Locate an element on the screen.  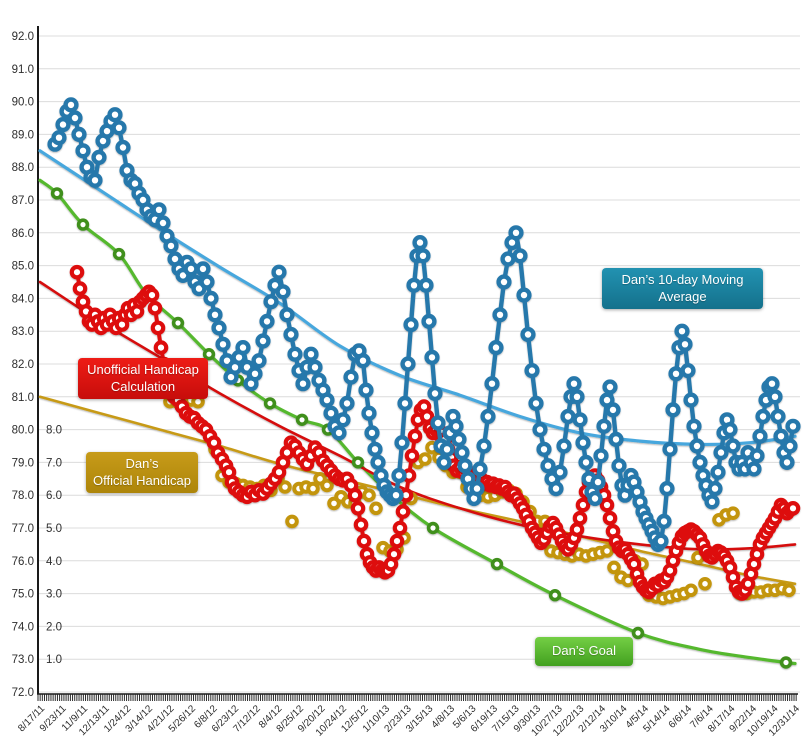
y-axis-label: 76.0 is located at coordinates (23, 562).